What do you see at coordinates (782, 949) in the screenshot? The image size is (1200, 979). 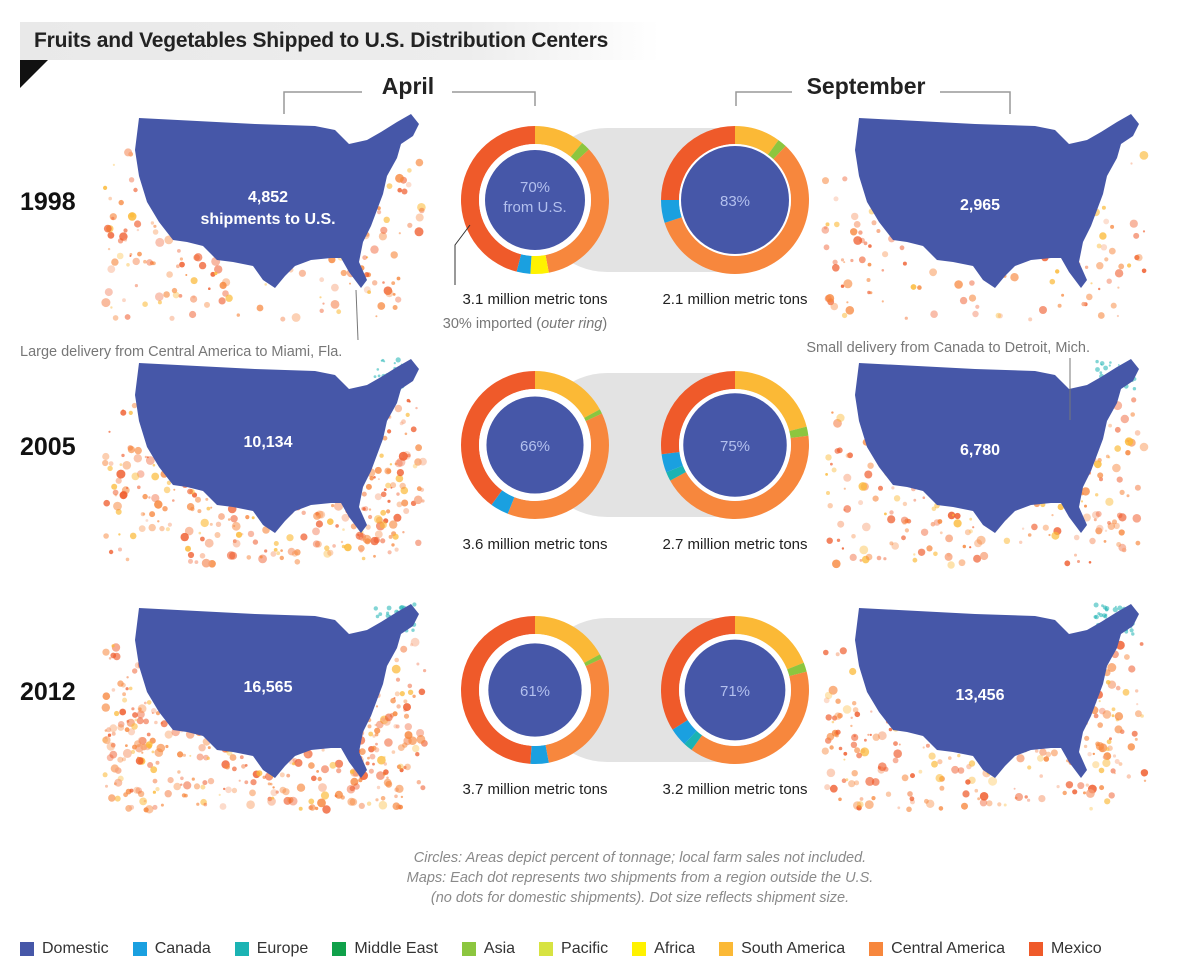 I see `legend-item-south-america: South America` at bounding box center [782, 949].